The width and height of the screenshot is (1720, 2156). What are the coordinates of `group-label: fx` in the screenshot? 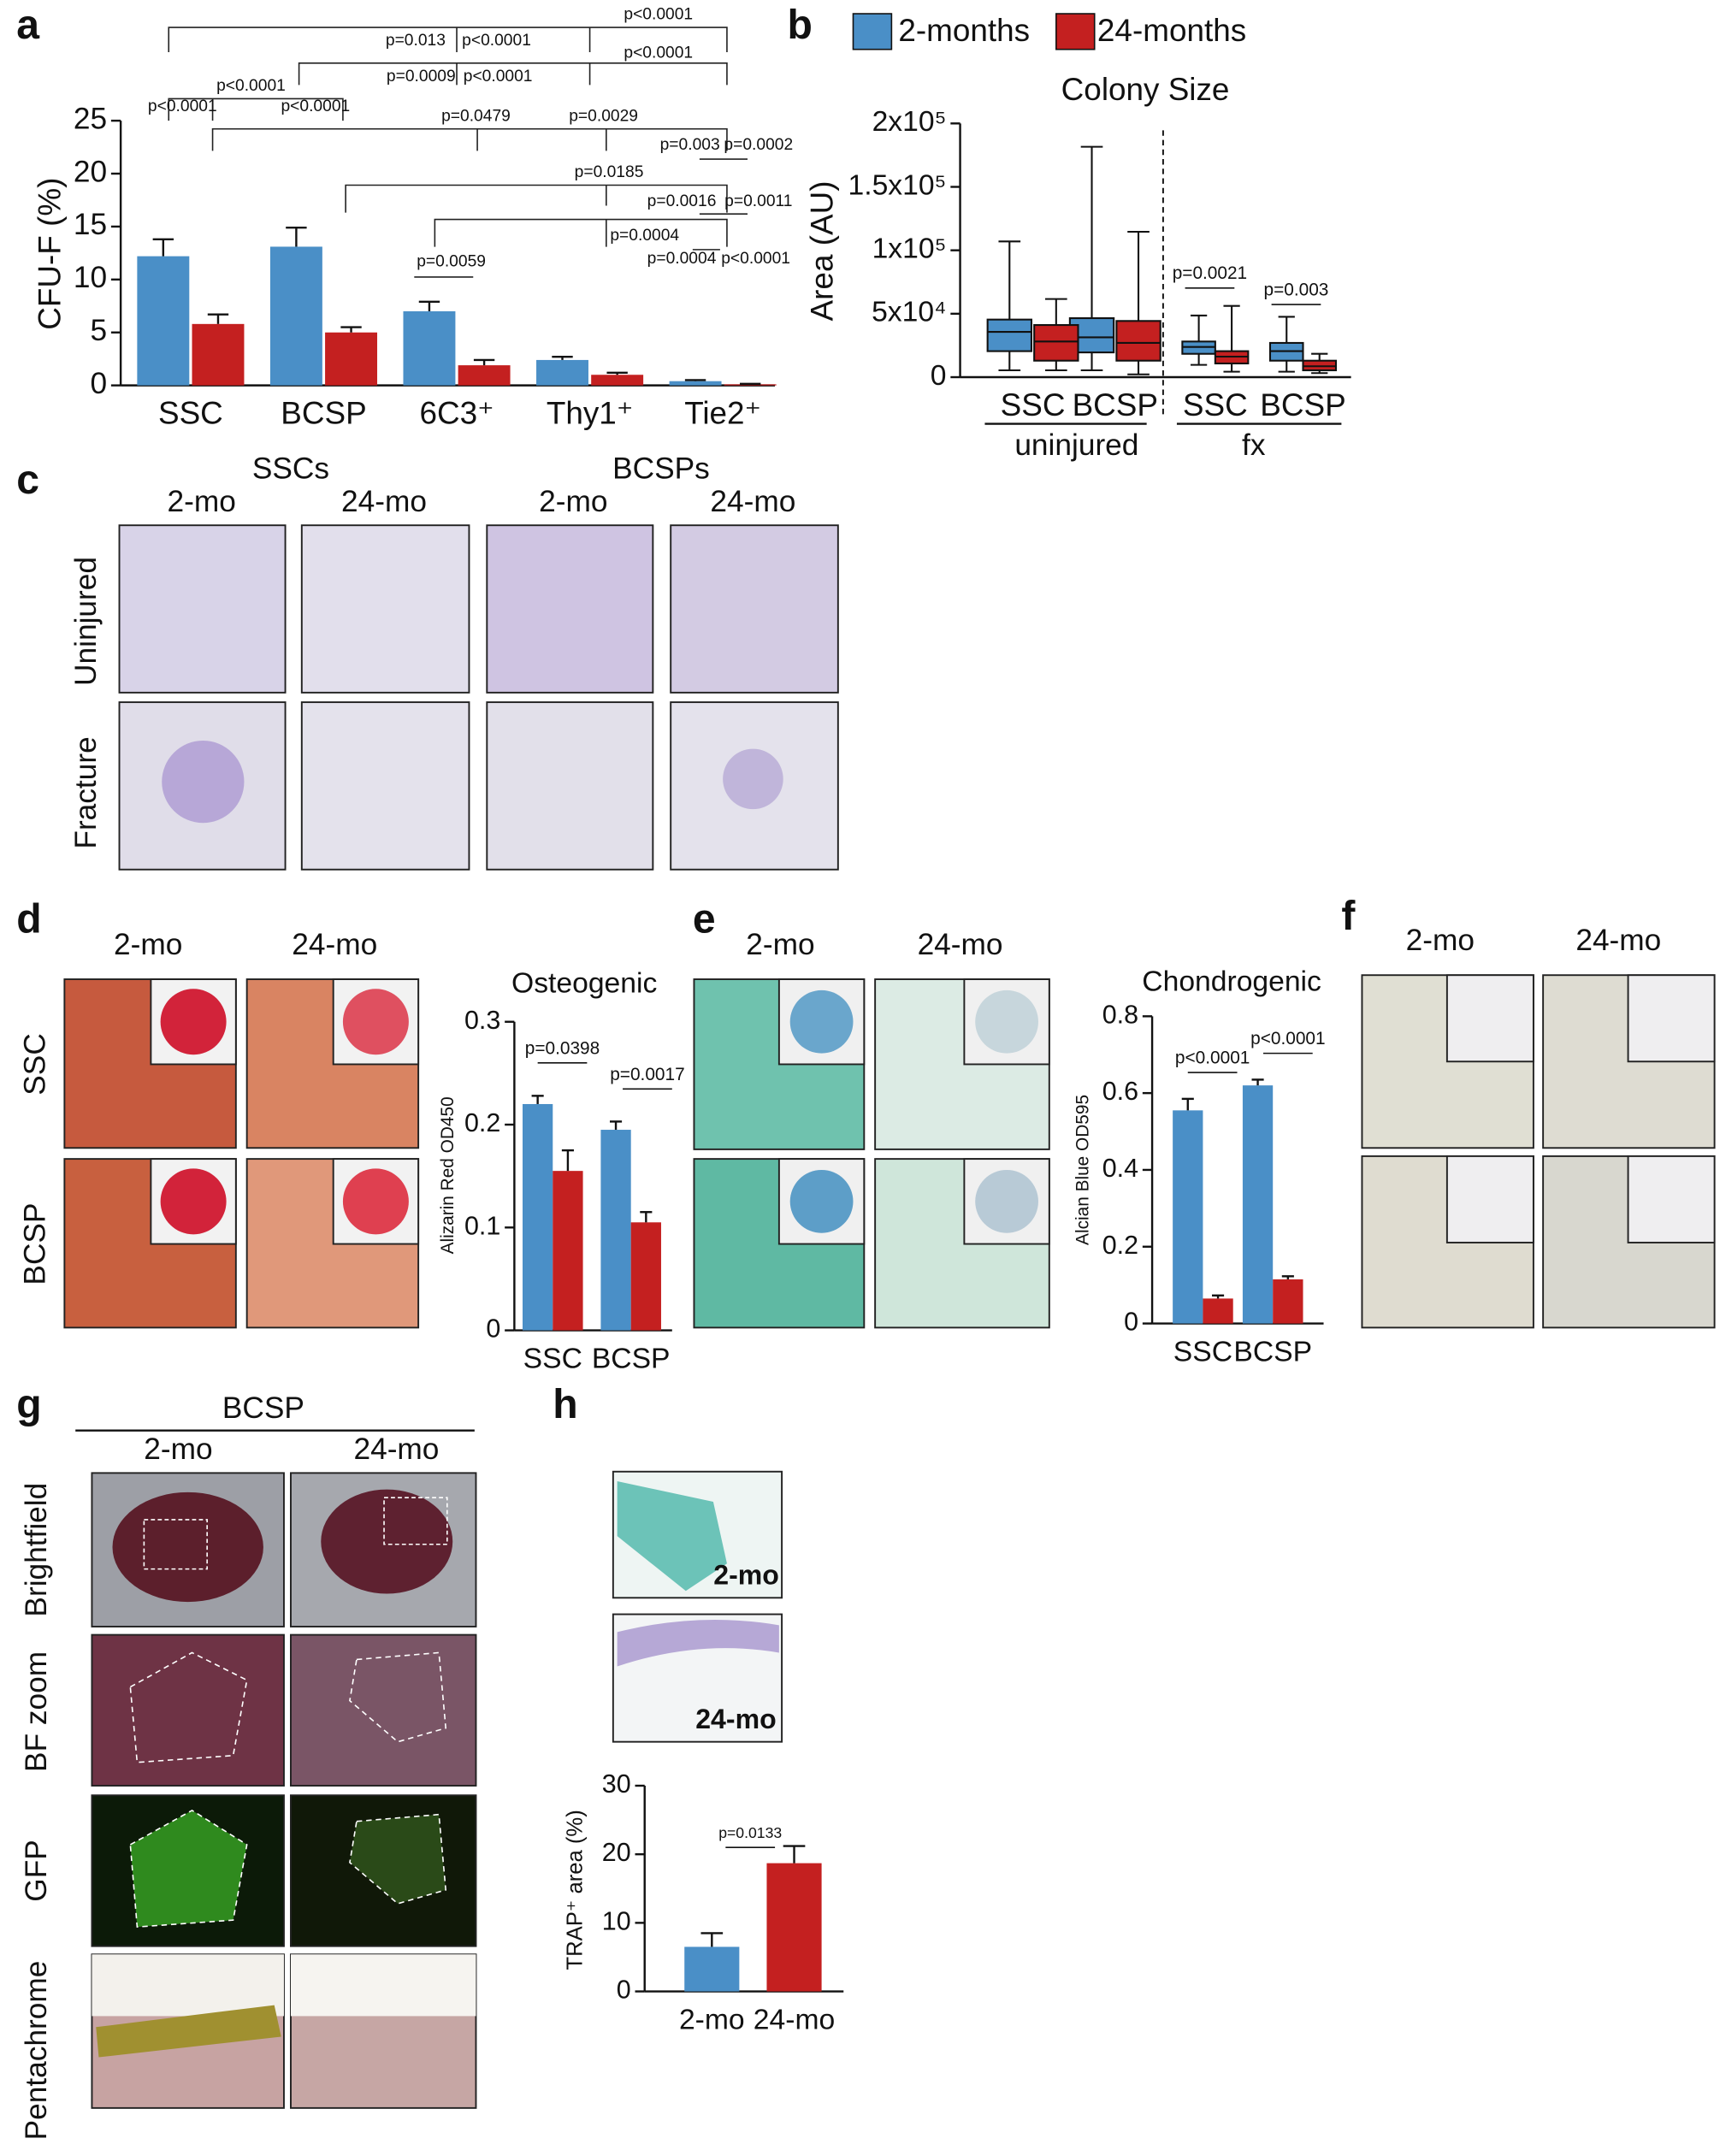 It's located at (1254, 445).